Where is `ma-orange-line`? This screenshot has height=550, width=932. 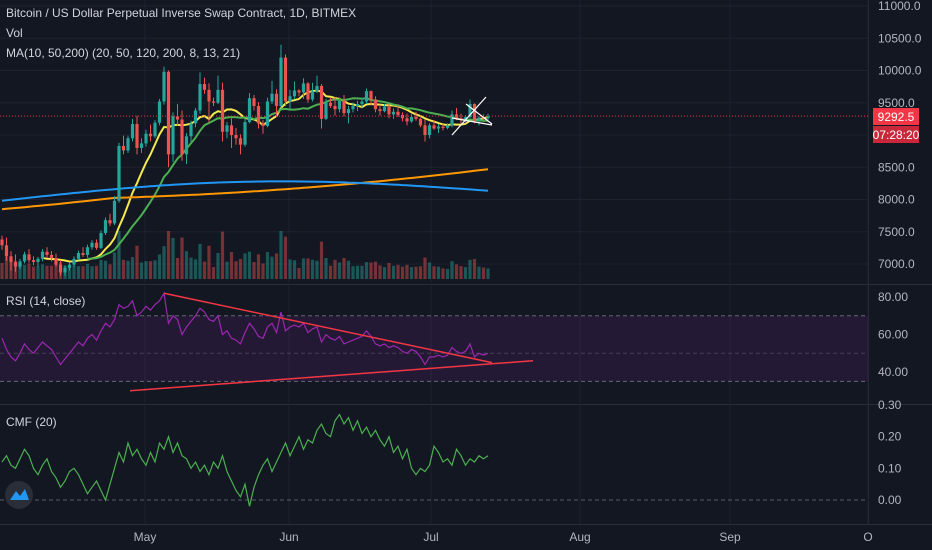
ma-orange-line is located at coordinates (245, 189).